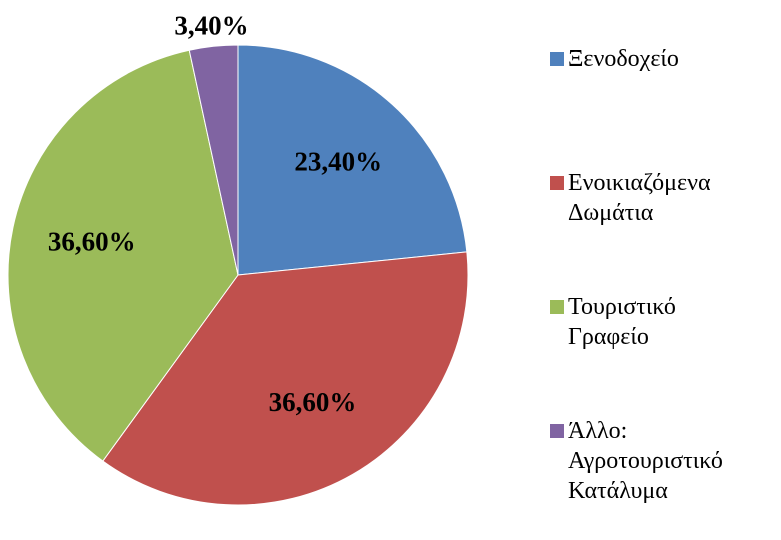 Image resolution: width=781 pixels, height=540 pixels. What do you see at coordinates (662, 354) in the screenshot?
I see `legend-item: Τουριστικό Γραφείο` at bounding box center [662, 354].